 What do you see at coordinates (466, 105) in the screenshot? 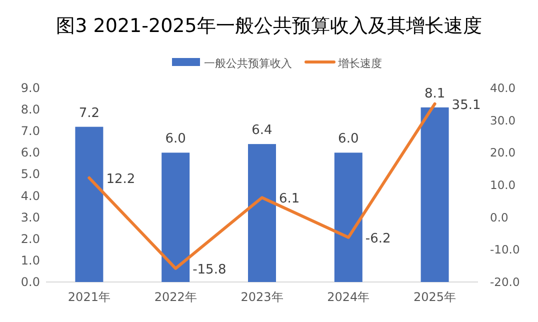
I see `data-label: 35.1` at bounding box center [466, 105].